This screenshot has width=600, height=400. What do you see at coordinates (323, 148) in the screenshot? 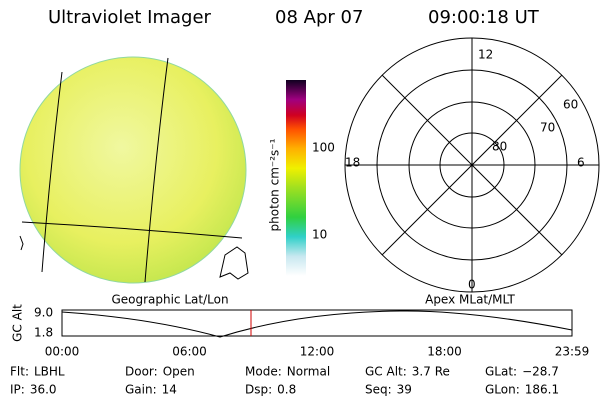
I see `colorbar-tick: 100` at bounding box center [323, 148].